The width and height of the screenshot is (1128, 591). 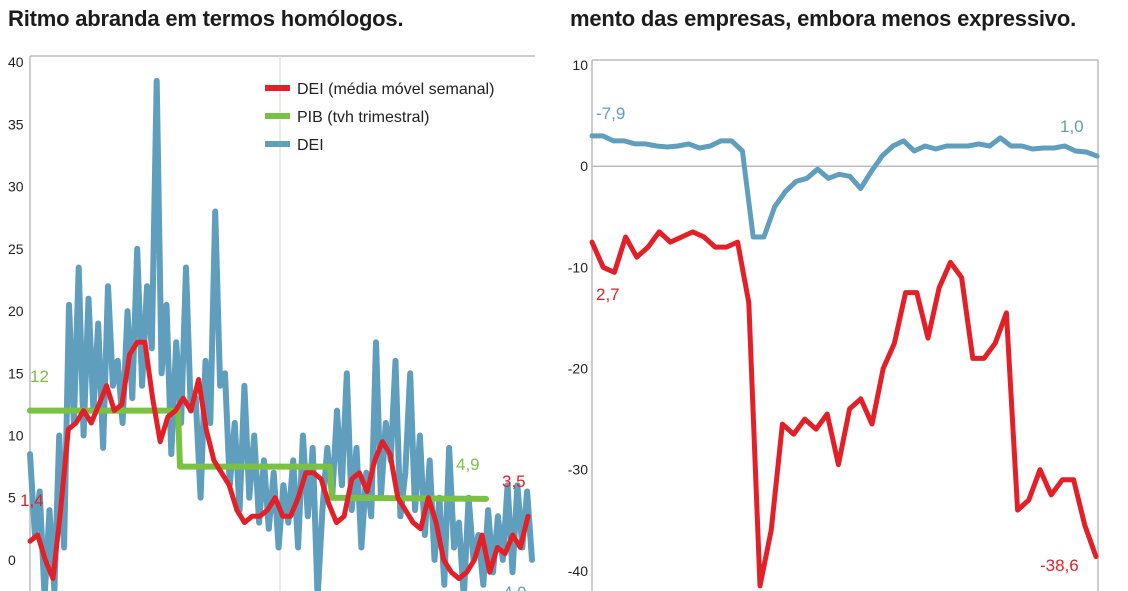 What do you see at coordinates (206, 18) in the screenshot?
I see `chart-left-caption: Ritmo abranda em termos homólogos.` at bounding box center [206, 18].